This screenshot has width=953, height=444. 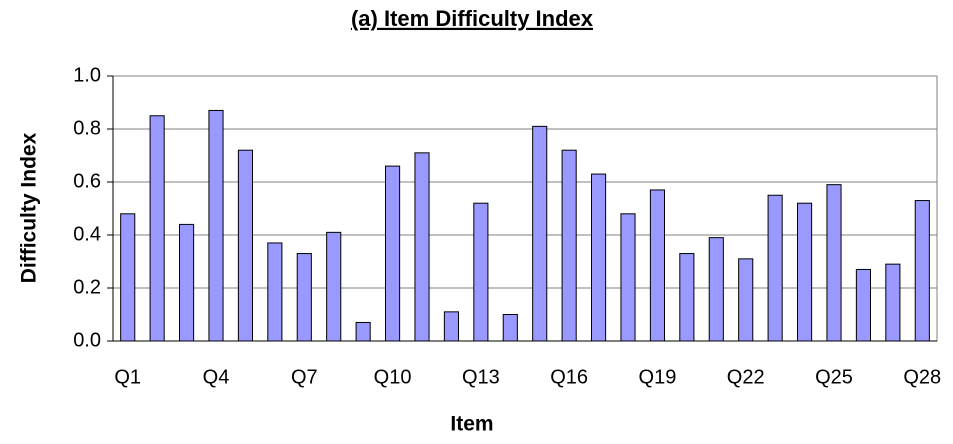 I want to click on x-tick-label: Q25, so click(x=834, y=377).